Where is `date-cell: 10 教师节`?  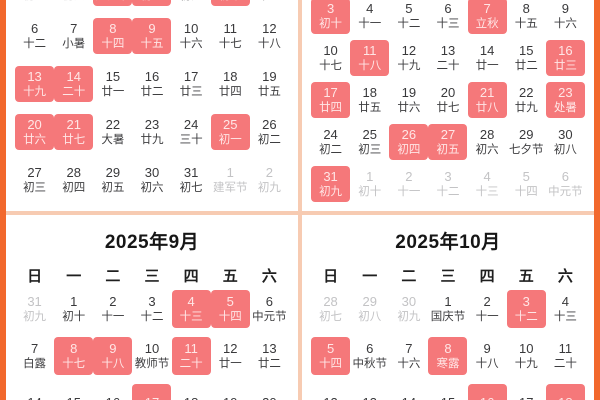
date-cell: 10 教师节 is located at coordinates (151, 356).